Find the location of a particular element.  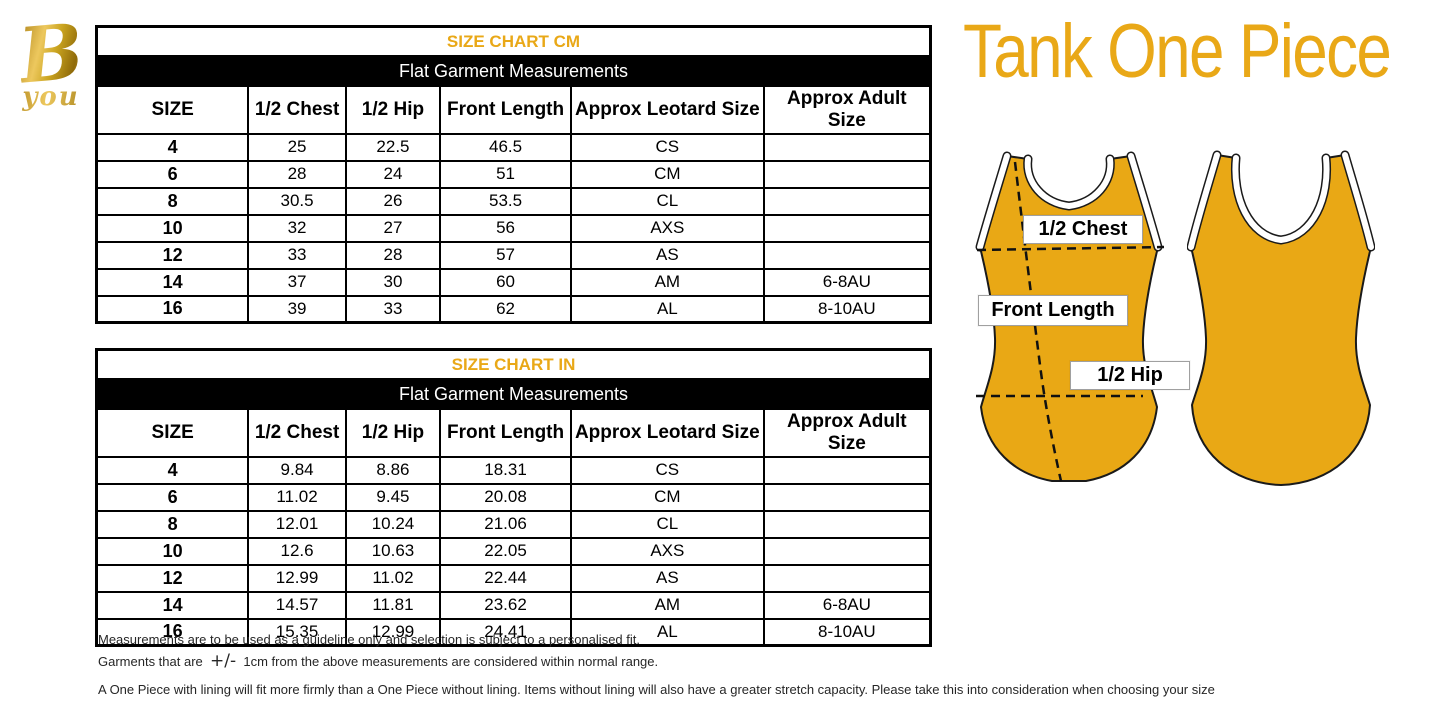

table-cell: 57 is located at coordinates (506, 255).